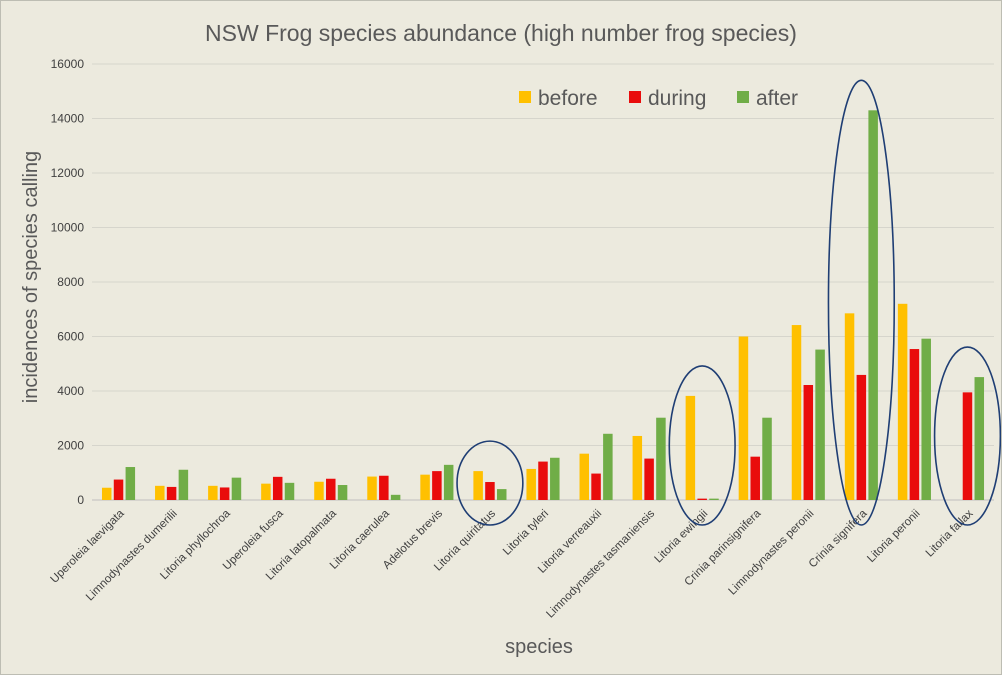 This screenshot has width=1002, height=675. I want to click on x-tick-label: Litoria tyleri, so click(526, 533).